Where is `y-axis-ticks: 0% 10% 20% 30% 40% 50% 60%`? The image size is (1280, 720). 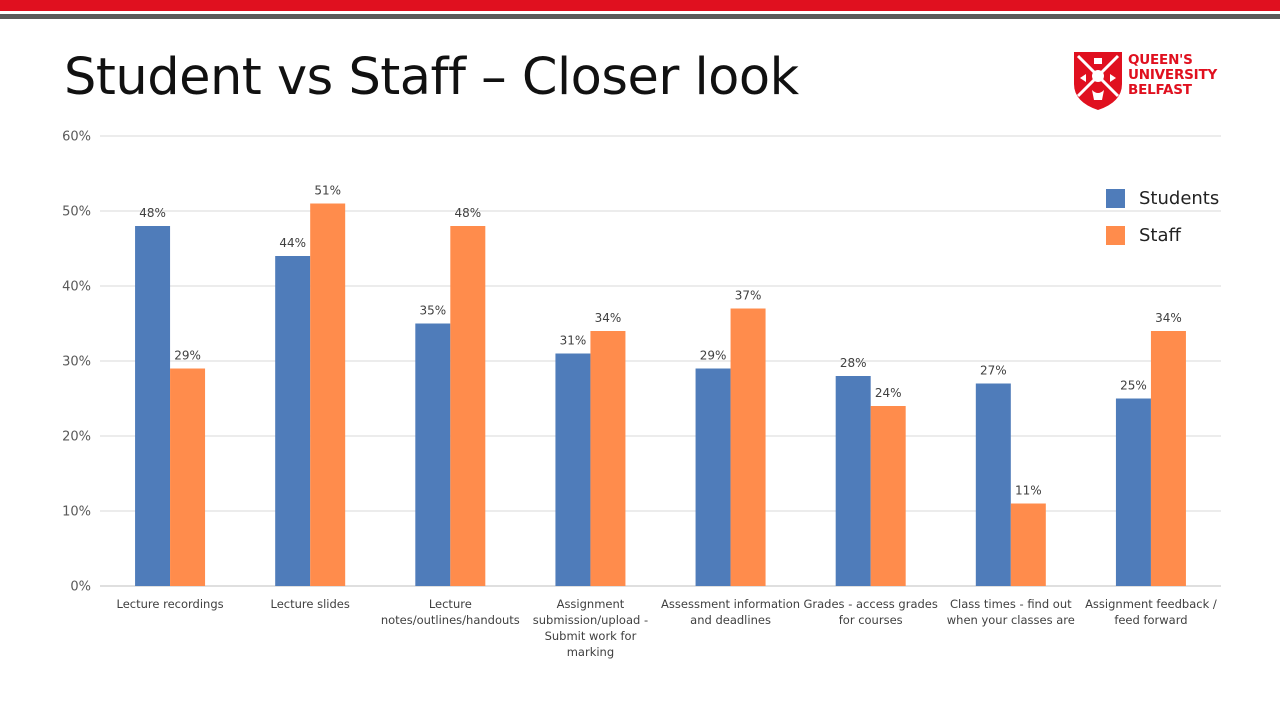 y-axis-ticks: 0% 10% 20% 30% 40% 50% 60% is located at coordinates (76, 362).